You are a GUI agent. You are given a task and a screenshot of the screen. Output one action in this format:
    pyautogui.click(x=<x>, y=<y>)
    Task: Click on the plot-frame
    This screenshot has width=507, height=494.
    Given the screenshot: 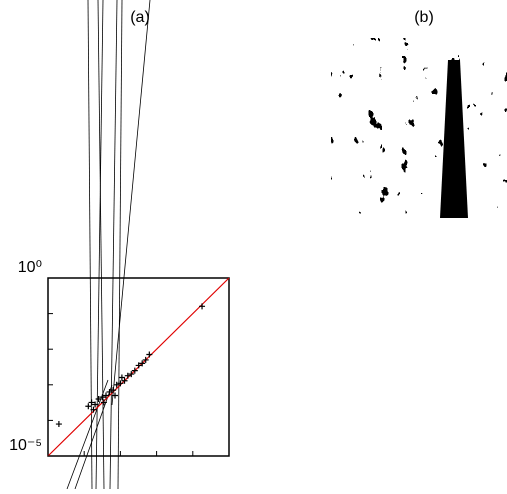 What is the action you would take?
    pyautogui.click(x=138, y=367)
    